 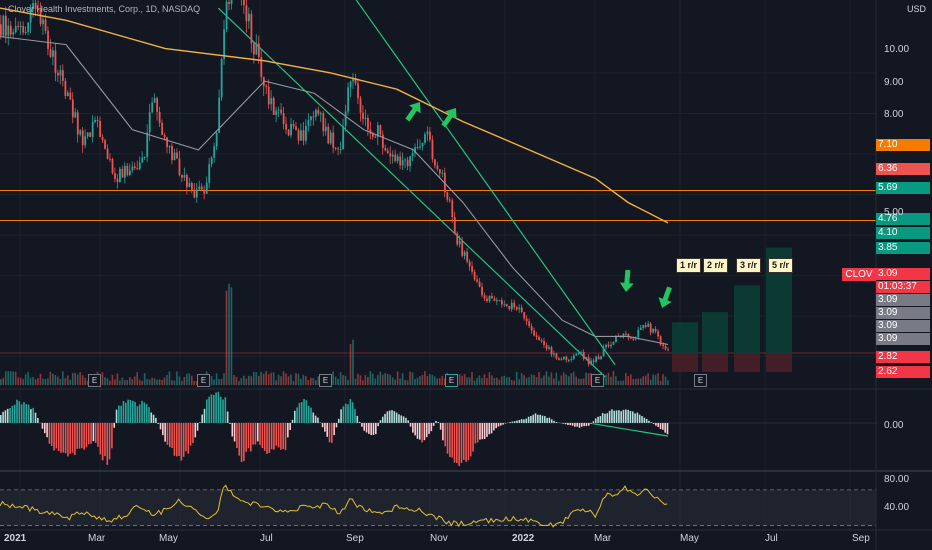 I want to click on currency-label: USD, so click(x=916, y=9).